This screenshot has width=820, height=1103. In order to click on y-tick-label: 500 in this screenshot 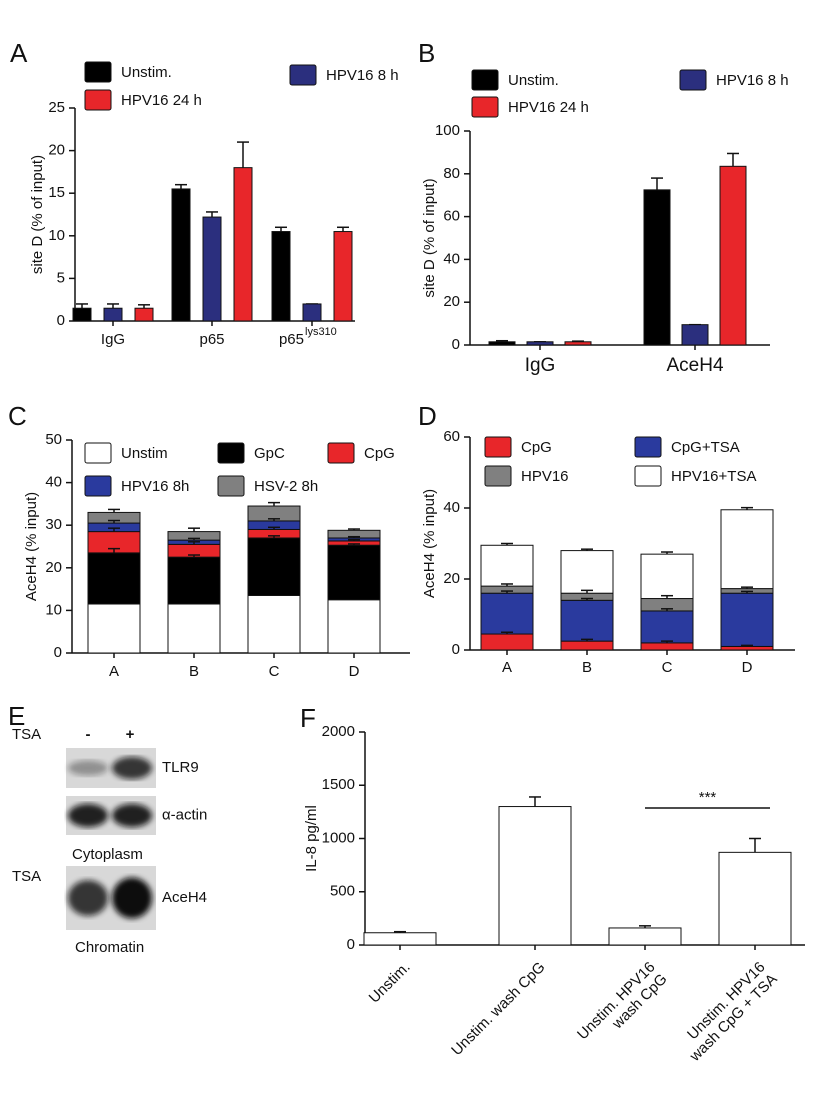, I will do `click(342, 891)`.